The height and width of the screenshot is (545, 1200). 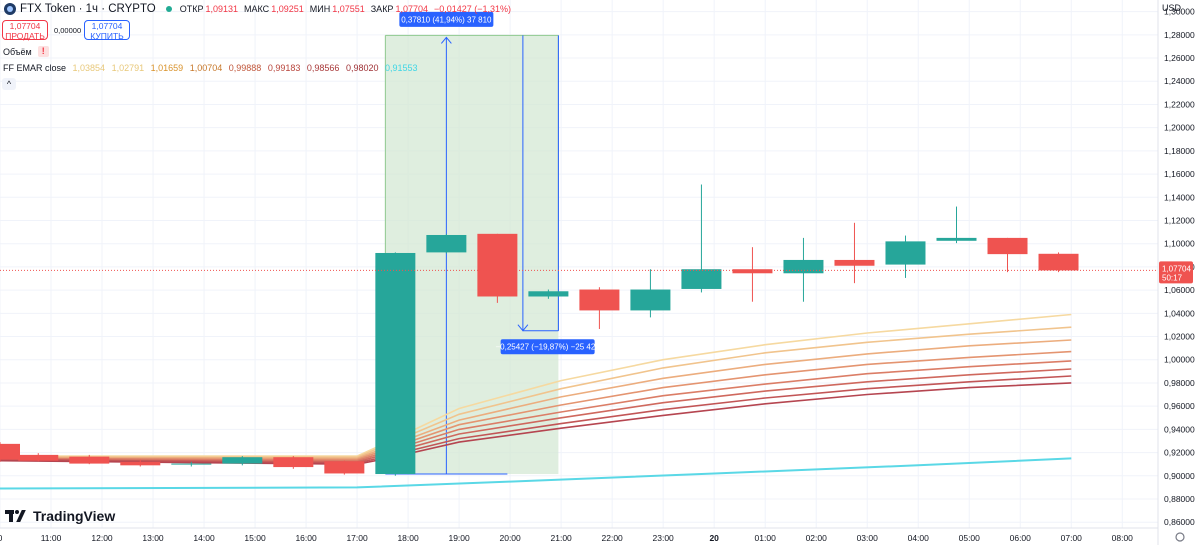 What do you see at coordinates (613, 538) in the screenshot?
I see `x-tick-label: 22:00` at bounding box center [613, 538].